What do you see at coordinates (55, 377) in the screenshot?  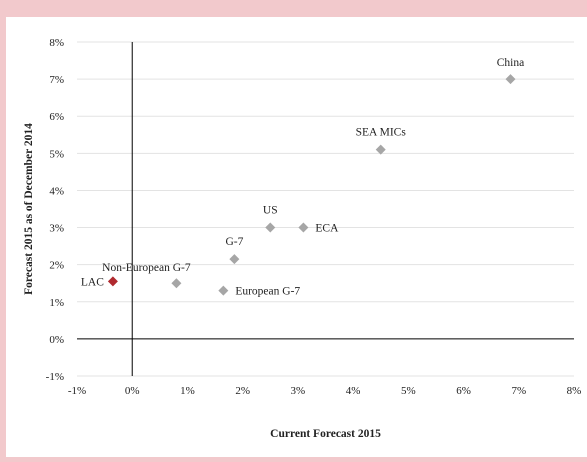 I see `y-tick-label: -1%` at bounding box center [55, 377].